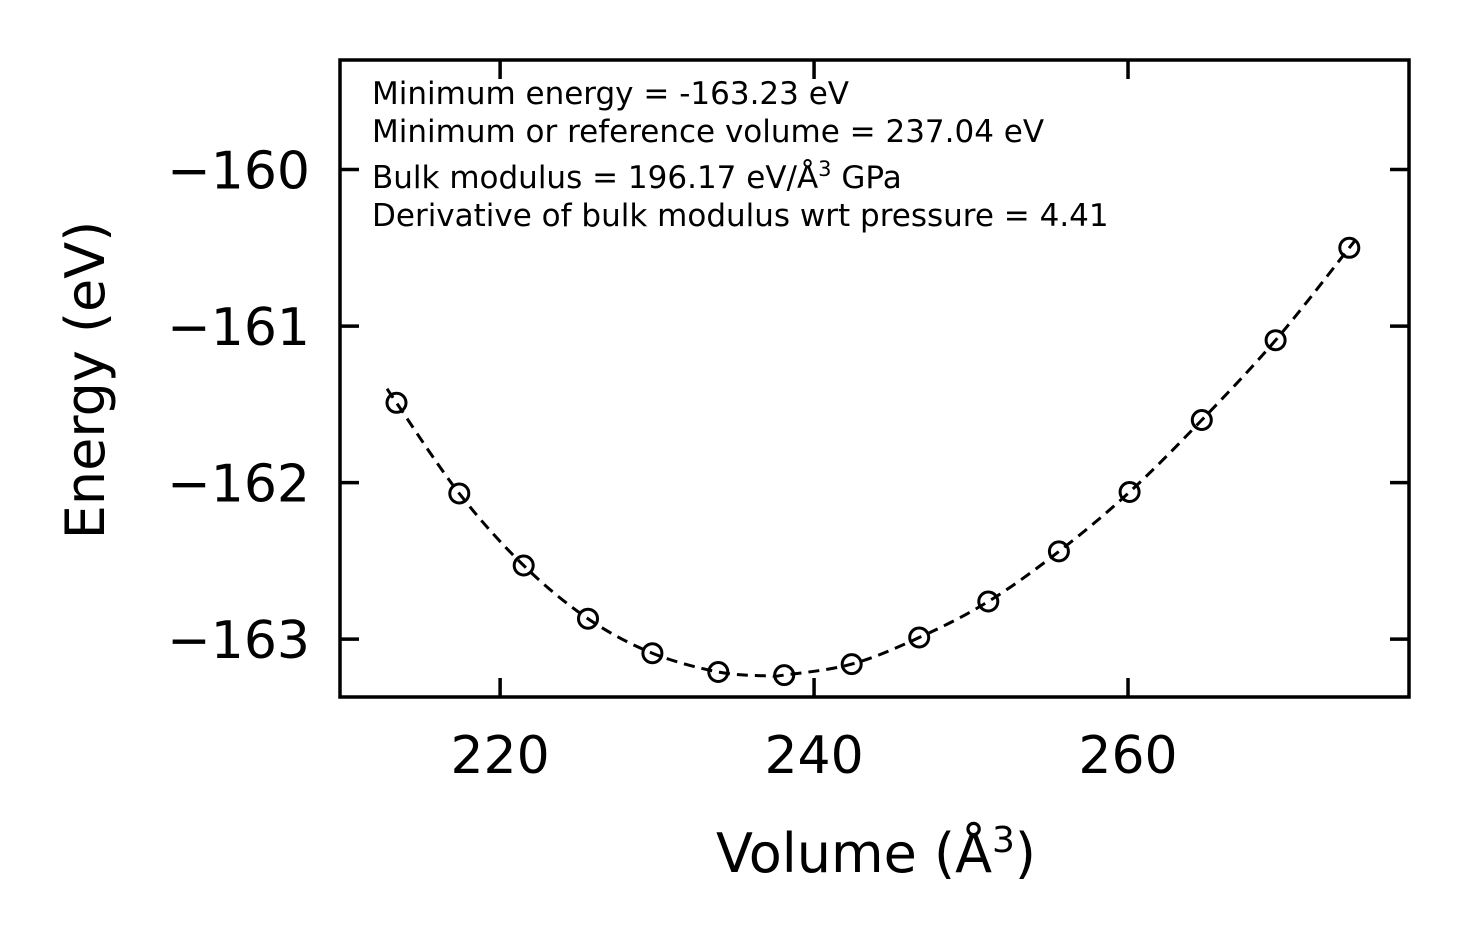  What do you see at coordinates (85, 380) in the screenshot?
I see `y-axis-label: Energy (eV)` at bounding box center [85, 380].